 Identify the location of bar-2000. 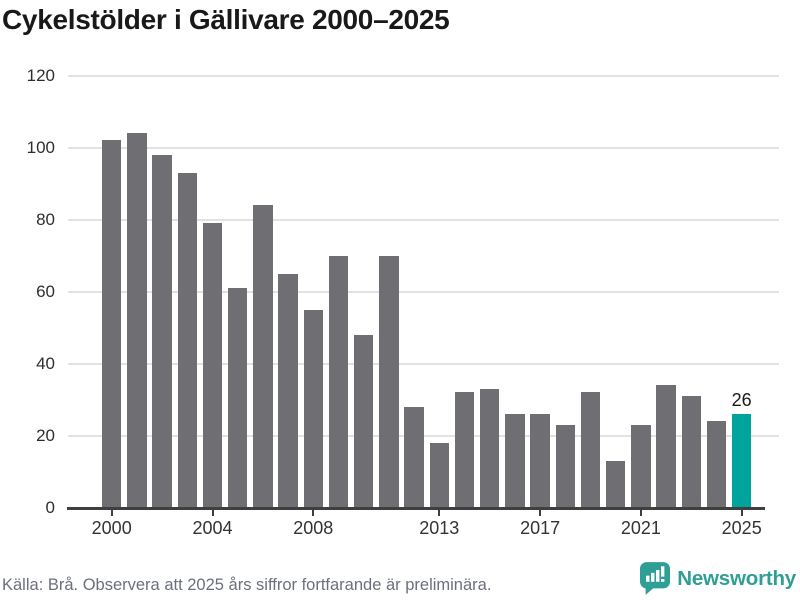
(111, 324).